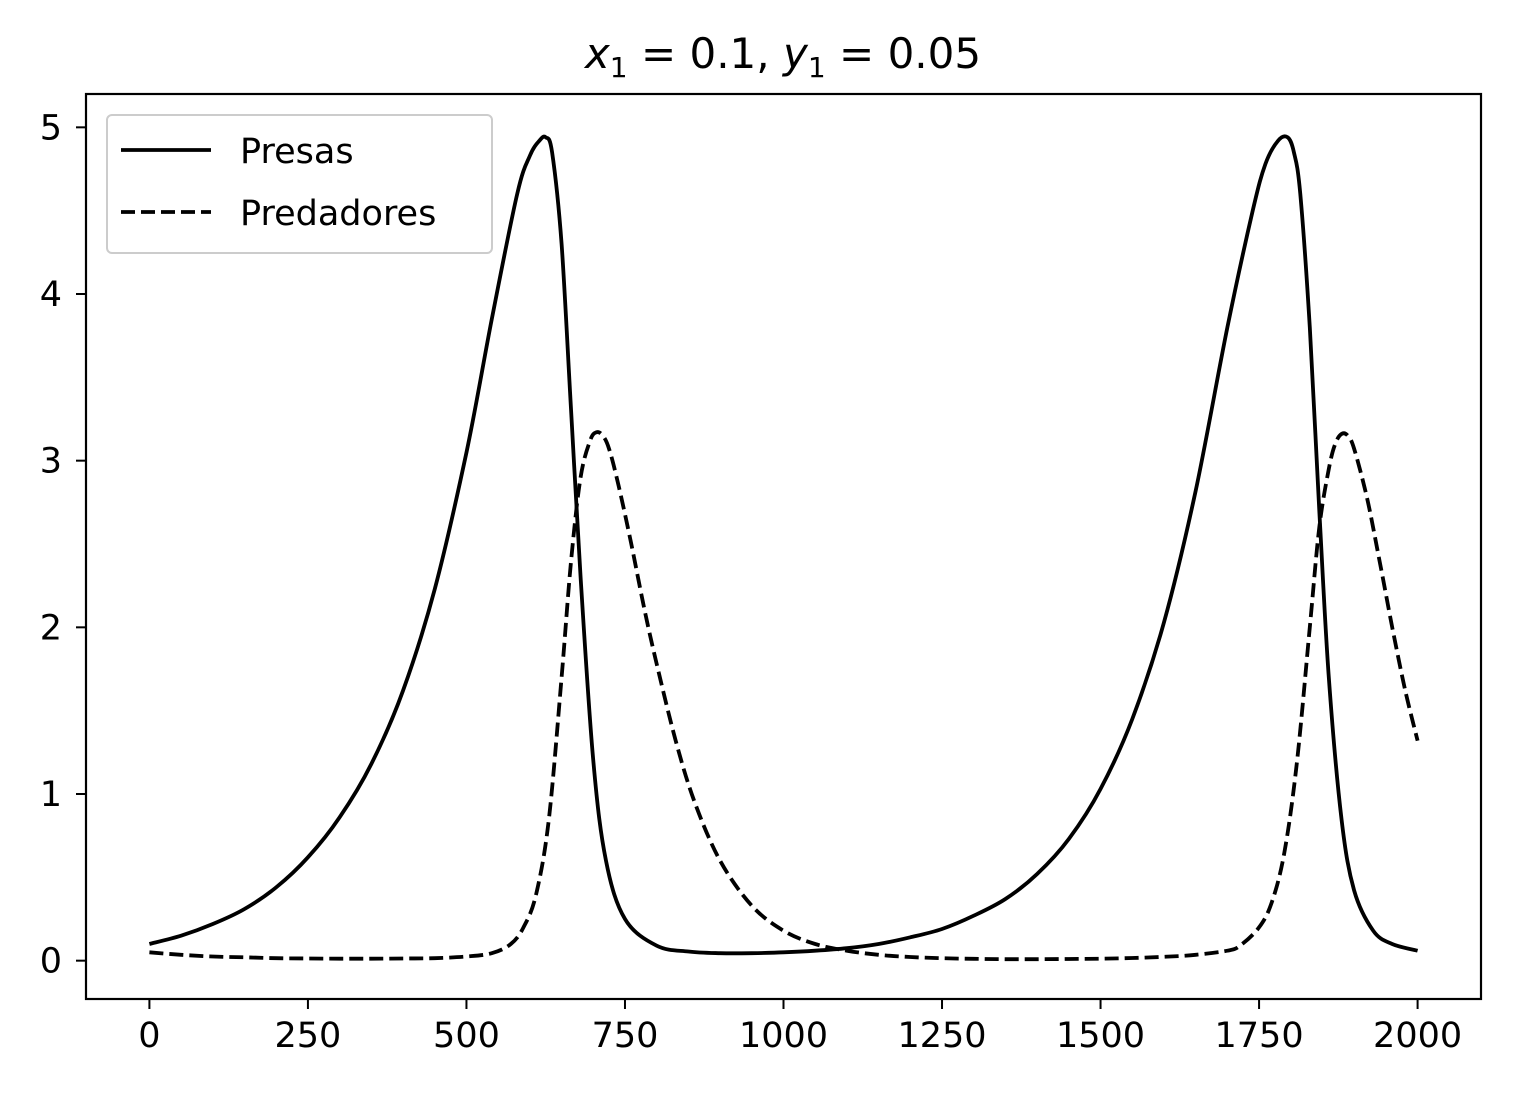 The width and height of the screenshot is (1514, 1101). I want to click on y-tick-label: 5, so click(51, 128).